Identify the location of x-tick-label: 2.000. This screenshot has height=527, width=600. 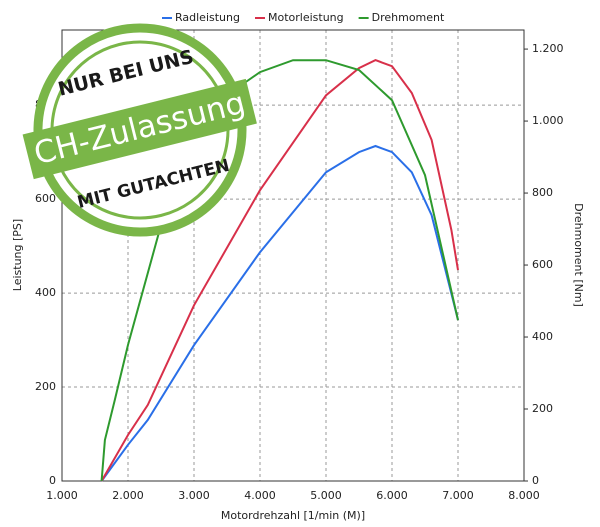
(128, 495).